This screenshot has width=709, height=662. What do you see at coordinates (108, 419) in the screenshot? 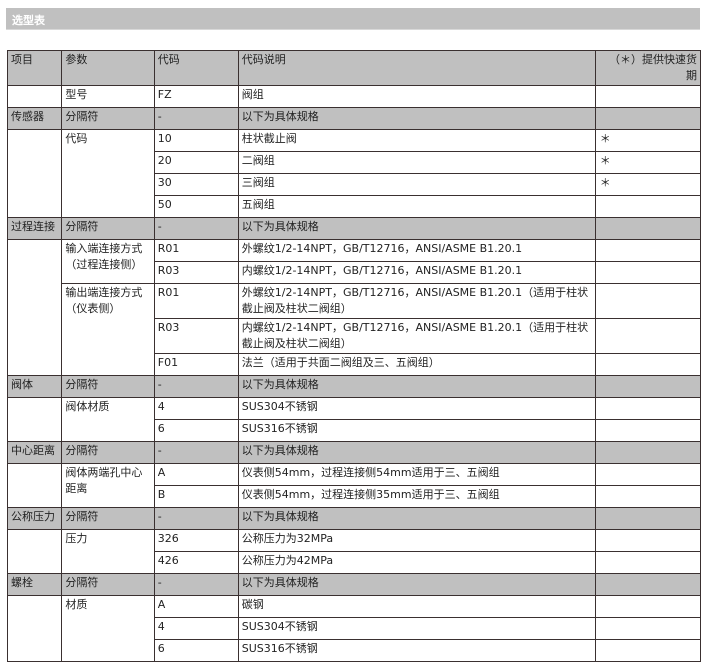
I see `param-cell: 阀体材质` at bounding box center [108, 419].